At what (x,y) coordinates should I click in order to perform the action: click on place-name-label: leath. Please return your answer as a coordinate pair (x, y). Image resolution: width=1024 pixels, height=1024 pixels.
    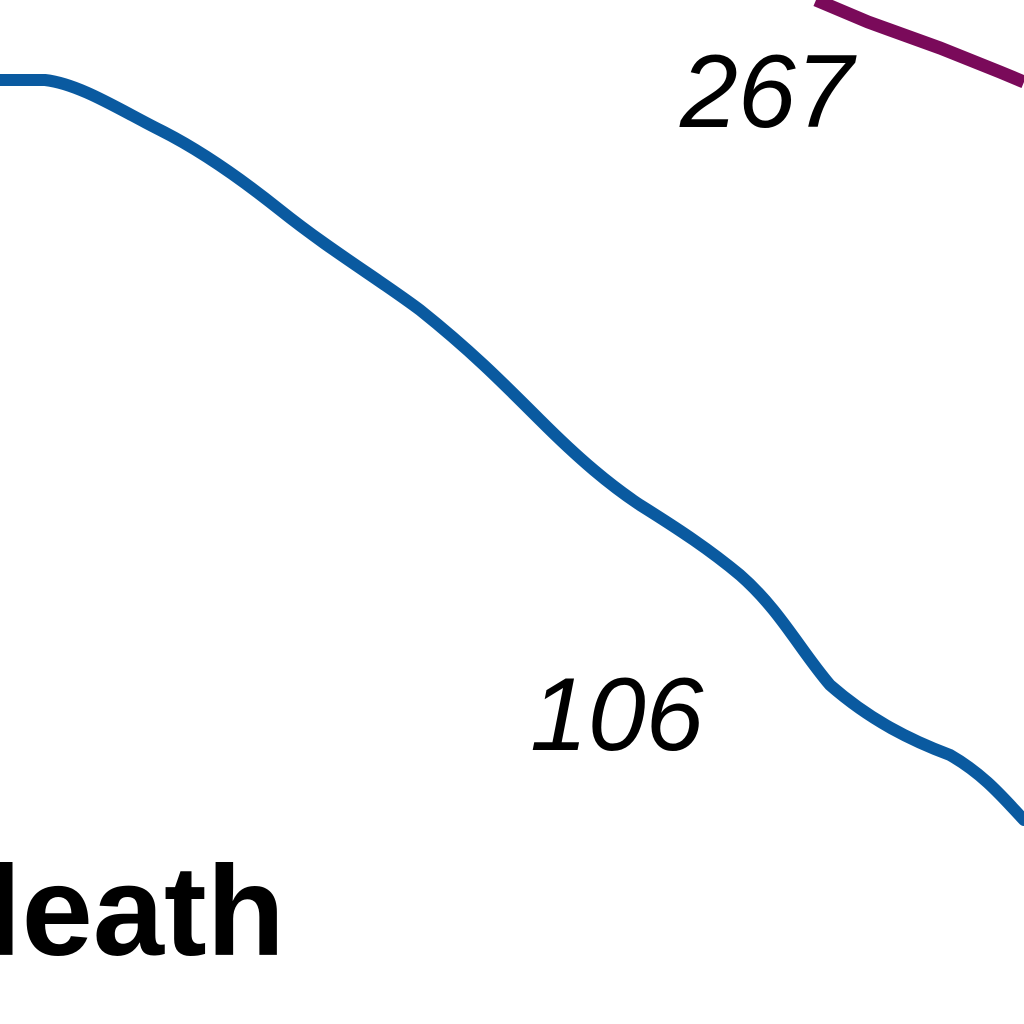
    Looking at the image, I should click on (142, 911).